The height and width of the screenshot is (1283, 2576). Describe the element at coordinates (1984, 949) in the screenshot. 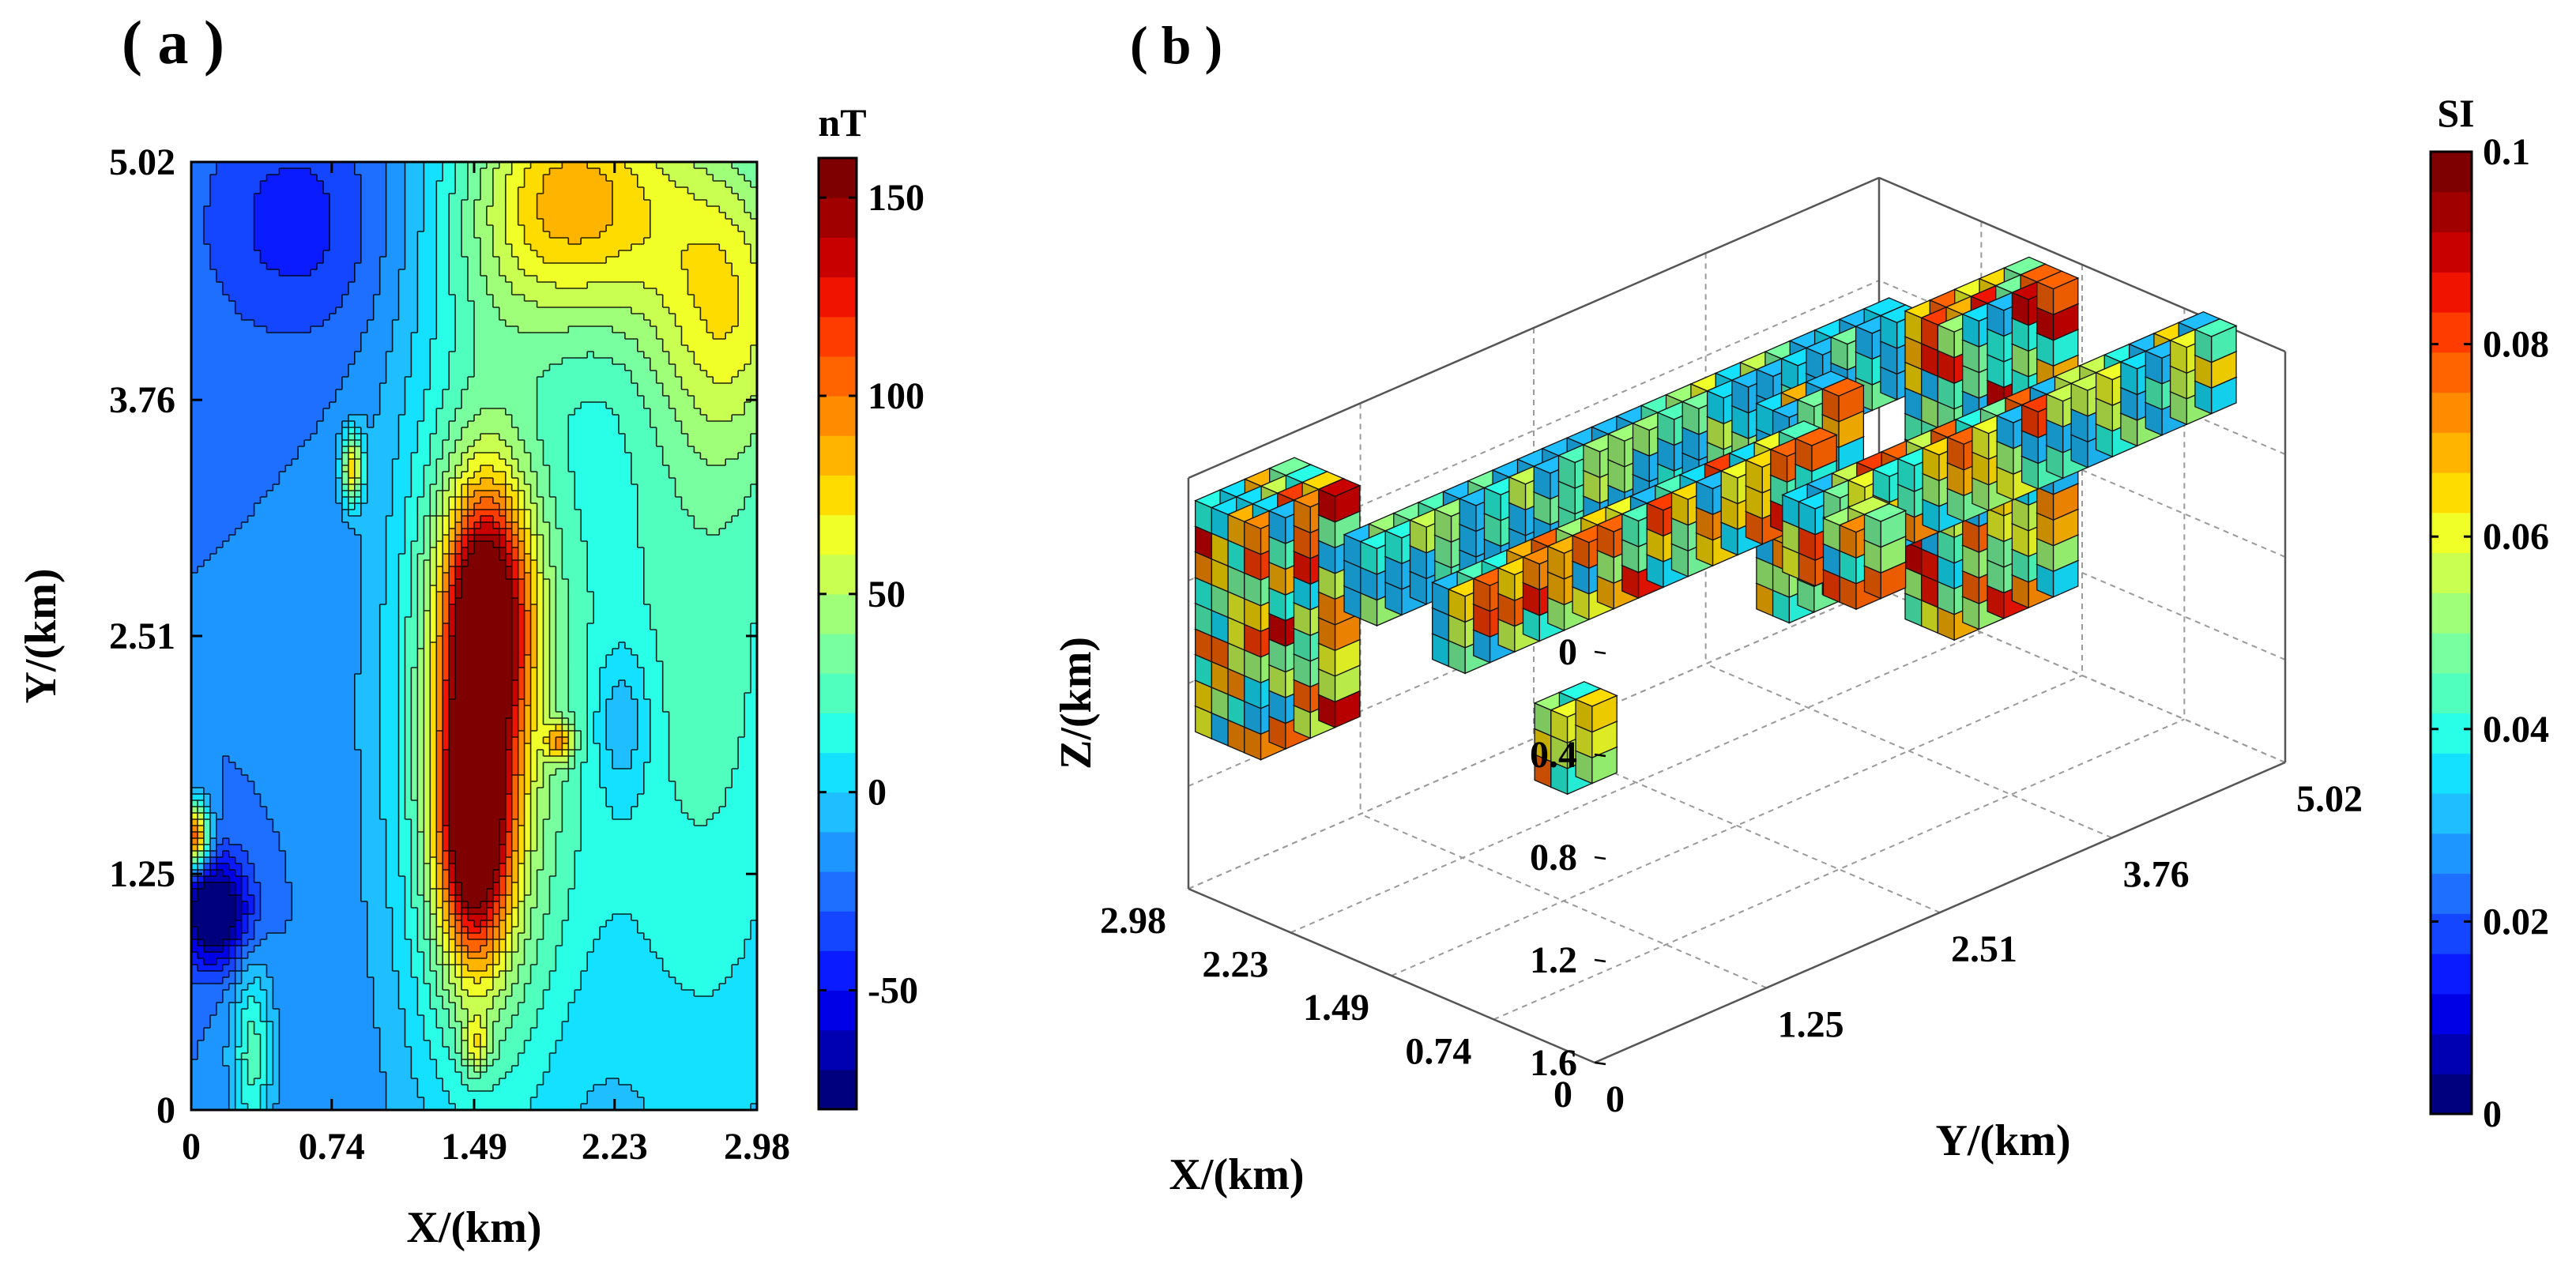

I see `y-tick-label-3d: 2.51` at that location.